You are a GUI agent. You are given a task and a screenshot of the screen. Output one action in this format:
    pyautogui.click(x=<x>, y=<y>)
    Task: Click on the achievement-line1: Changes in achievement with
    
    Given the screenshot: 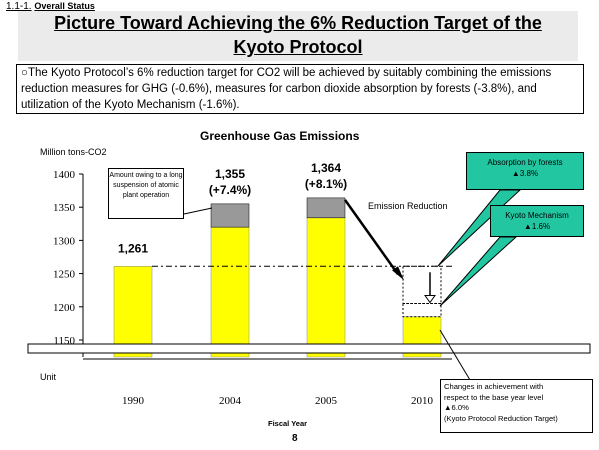 What is the action you would take?
    pyautogui.click(x=494, y=386)
    